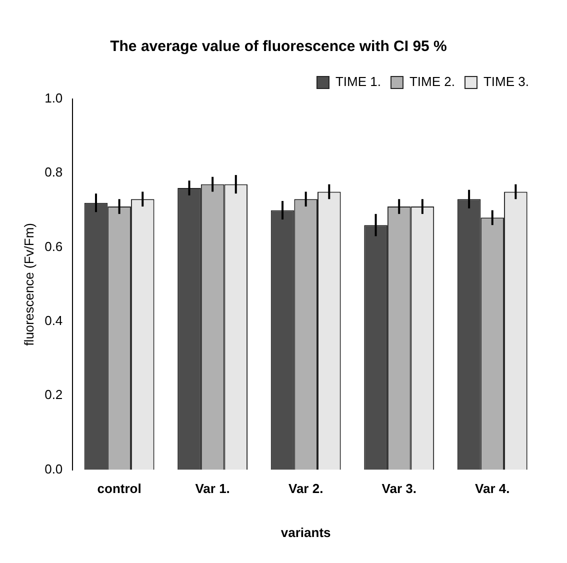 Image resolution: width=567 pixels, height=563 pixels. What do you see at coordinates (278, 47) in the screenshot?
I see `chart-title: The average value of fluorescence with CI 95 %` at bounding box center [278, 47].